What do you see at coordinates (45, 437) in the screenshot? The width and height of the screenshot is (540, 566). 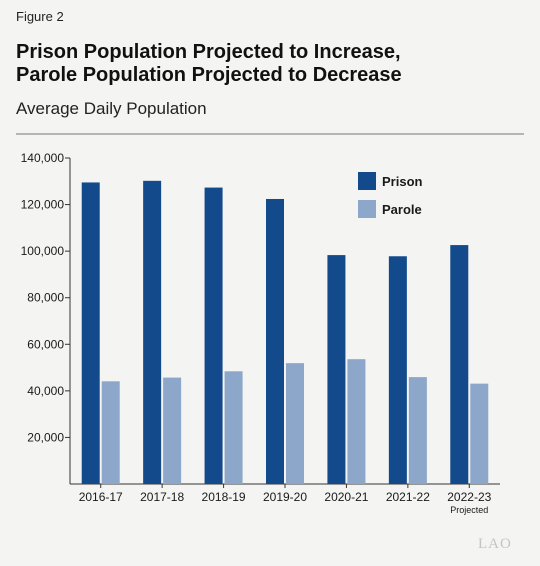 I see `y-tick-label: 20,000` at bounding box center [45, 437].